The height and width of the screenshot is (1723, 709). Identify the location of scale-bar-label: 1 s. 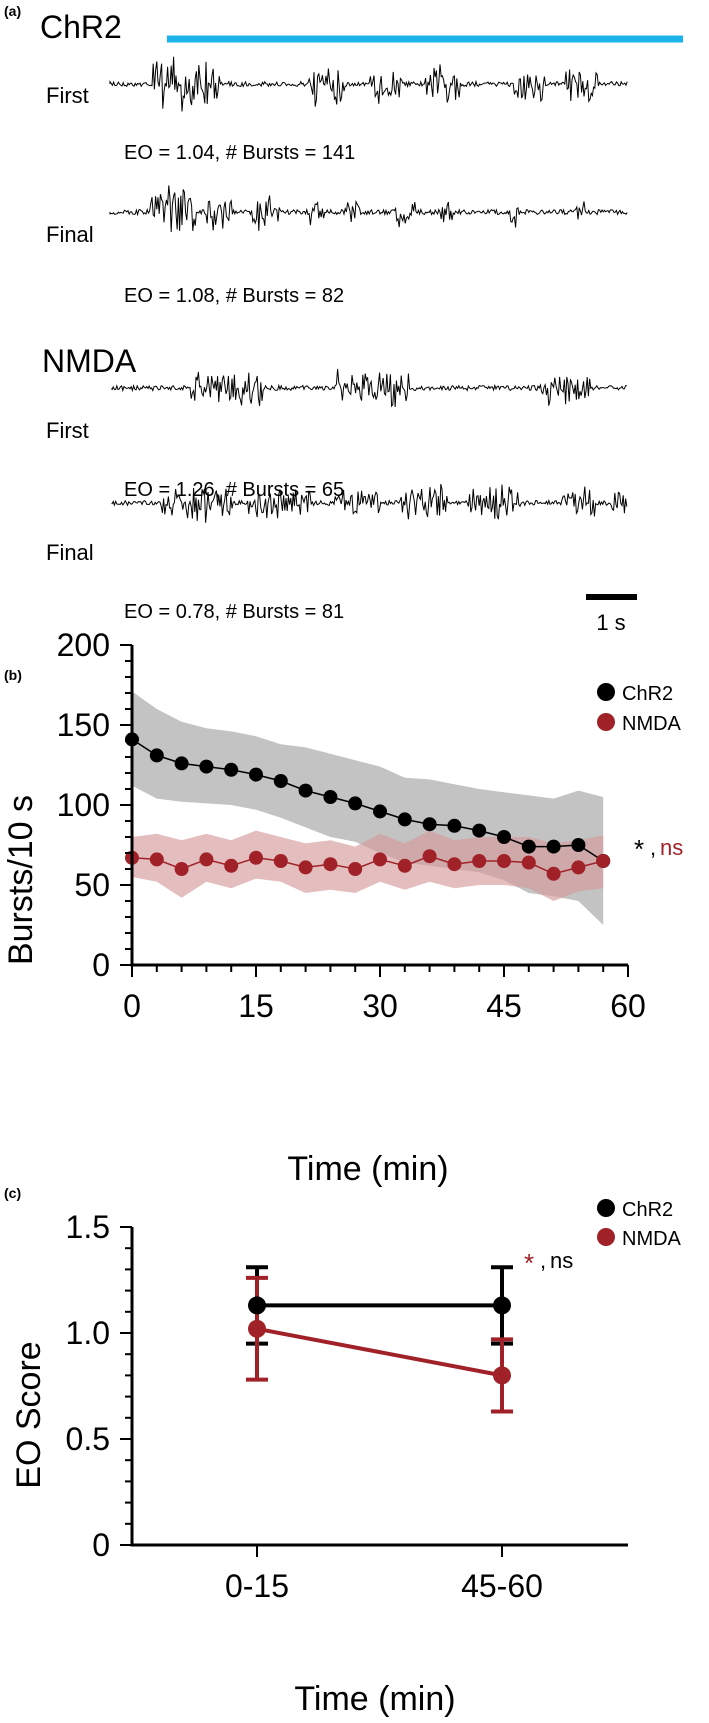
(610, 622).